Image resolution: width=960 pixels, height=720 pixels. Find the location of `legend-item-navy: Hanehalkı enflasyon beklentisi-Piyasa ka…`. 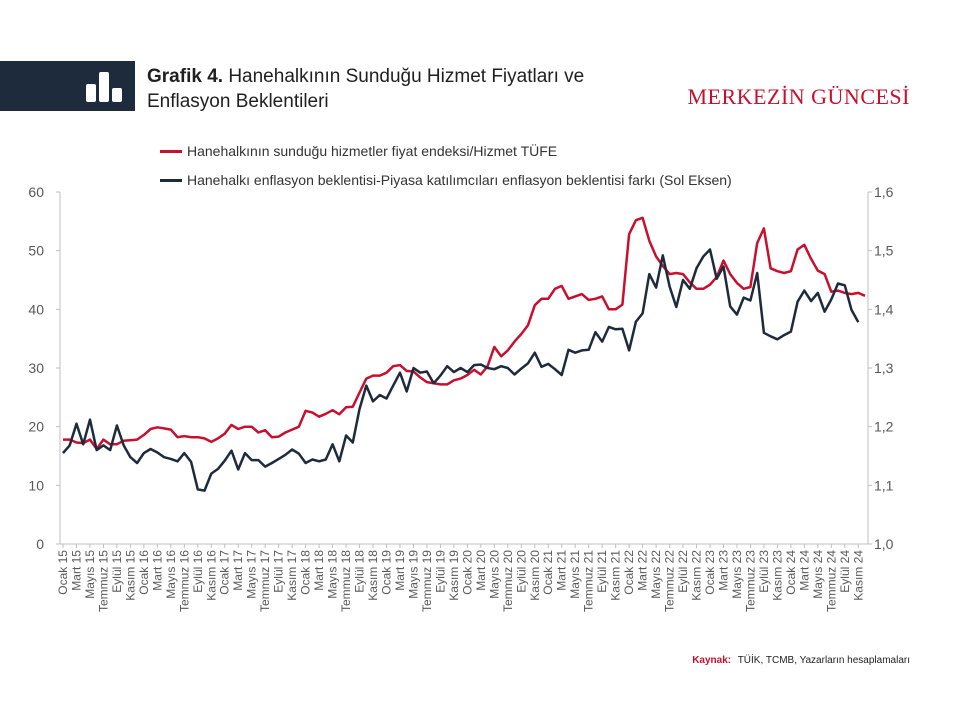

legend-item-navy: Hanehalkı enflasyon beklentisi-Piyasa ka… is located at coordinates (446, 180).